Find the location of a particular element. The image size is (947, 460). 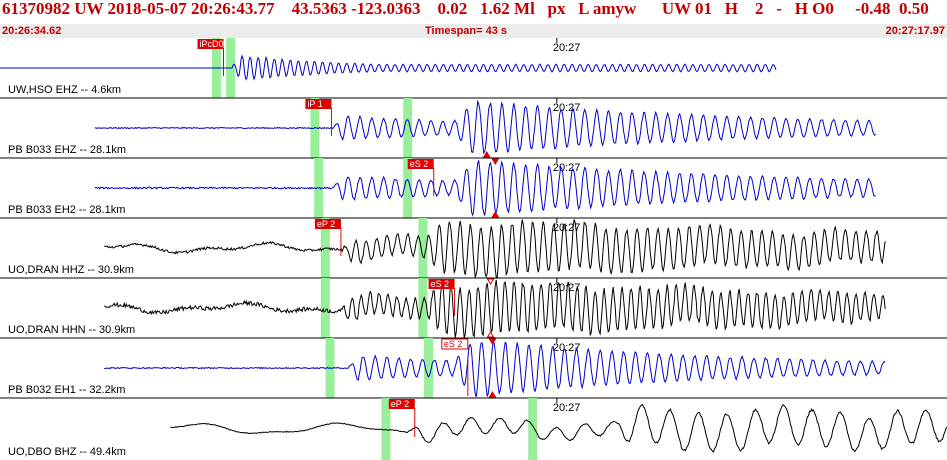

timespan-label: Timespan= 43 s is located at coordinates (466, 31).